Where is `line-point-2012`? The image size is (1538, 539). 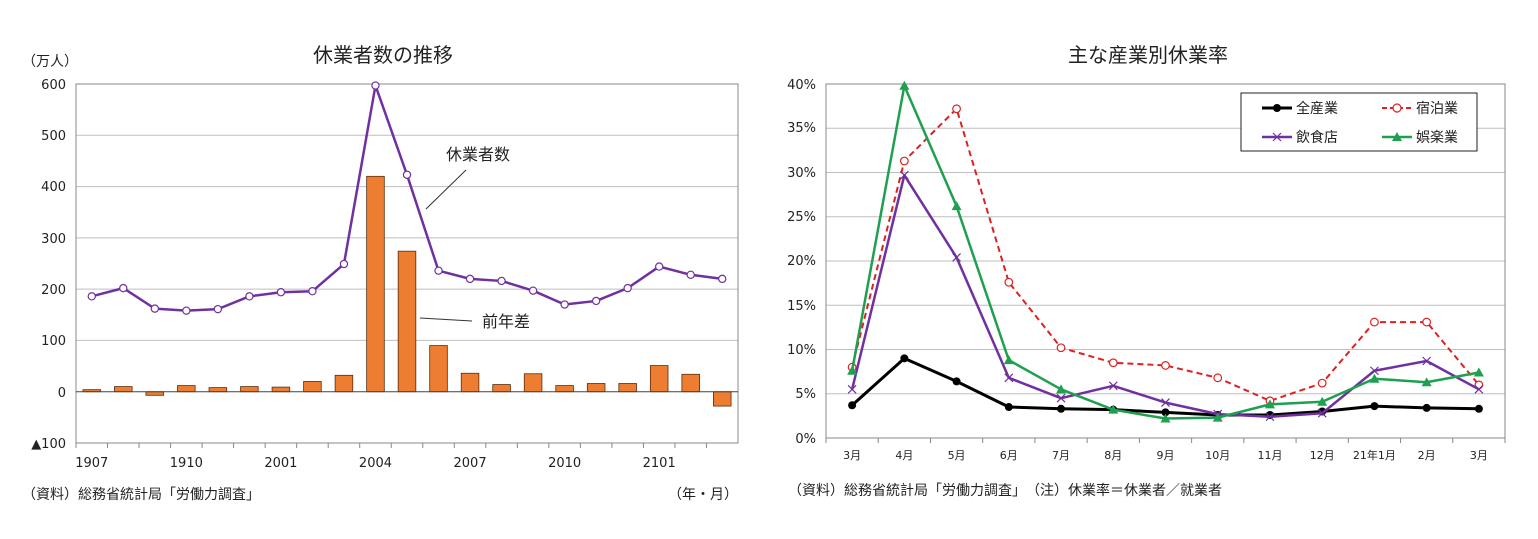 line-point-2012 is located at coordinates (627, 288).